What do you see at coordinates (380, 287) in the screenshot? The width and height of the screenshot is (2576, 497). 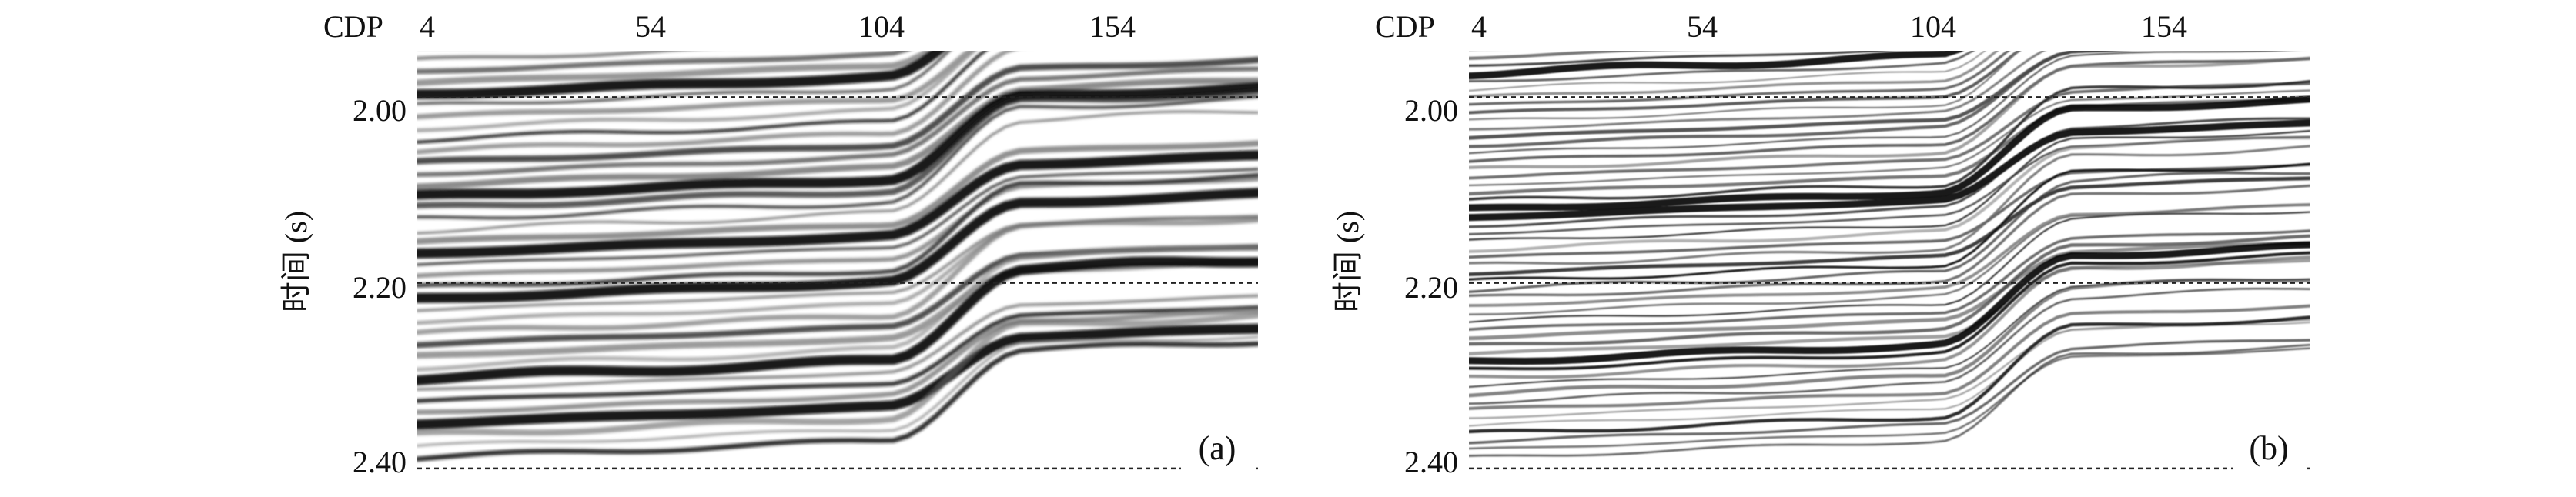 I see `panel-a-y-tick: 2.20` at bounding box center [380, 287].